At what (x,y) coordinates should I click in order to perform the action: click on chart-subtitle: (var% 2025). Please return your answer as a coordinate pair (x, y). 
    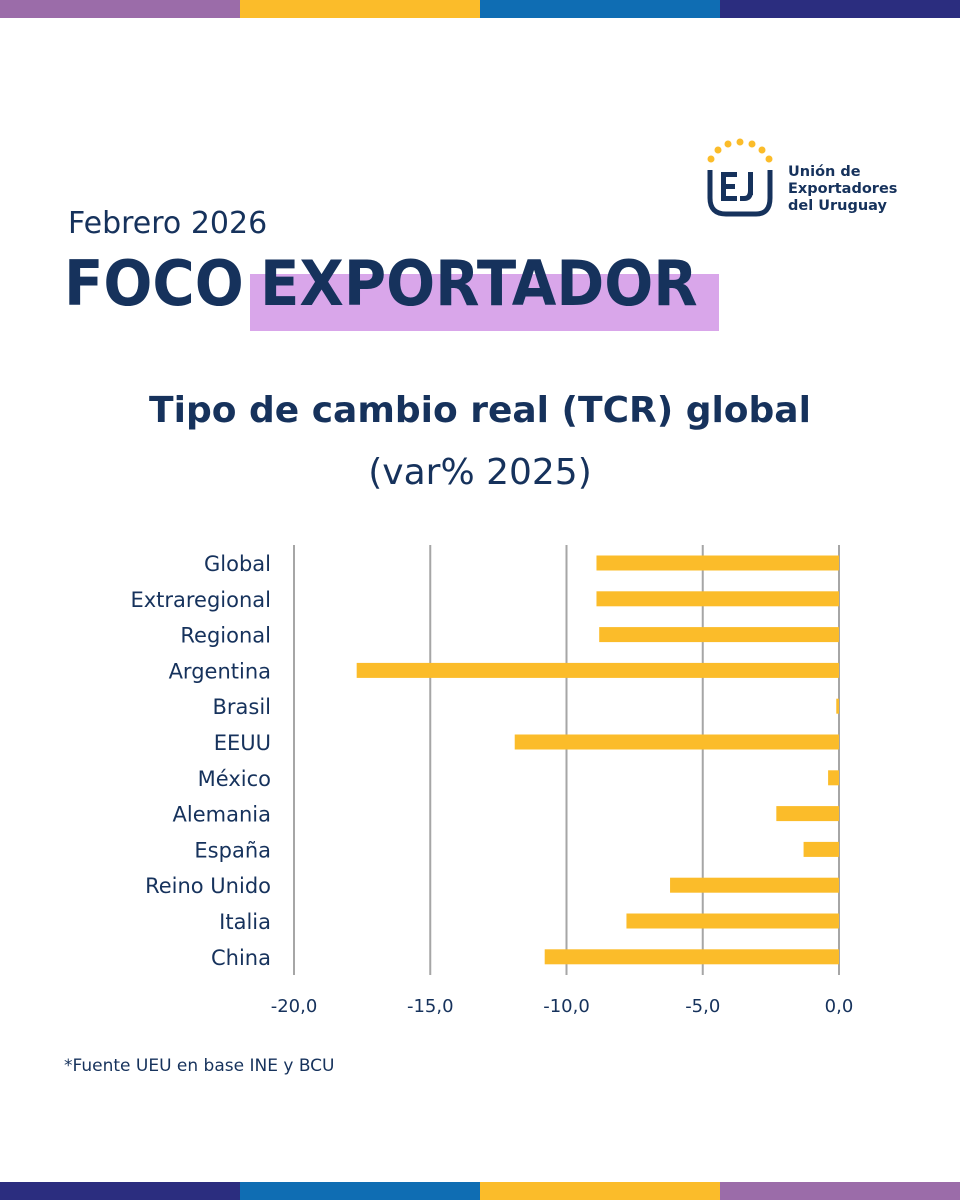
    Looking at the image, I should click on (480, 472).